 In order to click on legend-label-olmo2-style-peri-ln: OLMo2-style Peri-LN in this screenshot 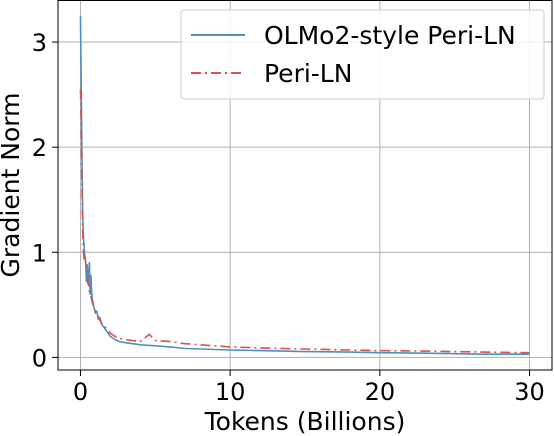, I will do `click(390, 35)`.